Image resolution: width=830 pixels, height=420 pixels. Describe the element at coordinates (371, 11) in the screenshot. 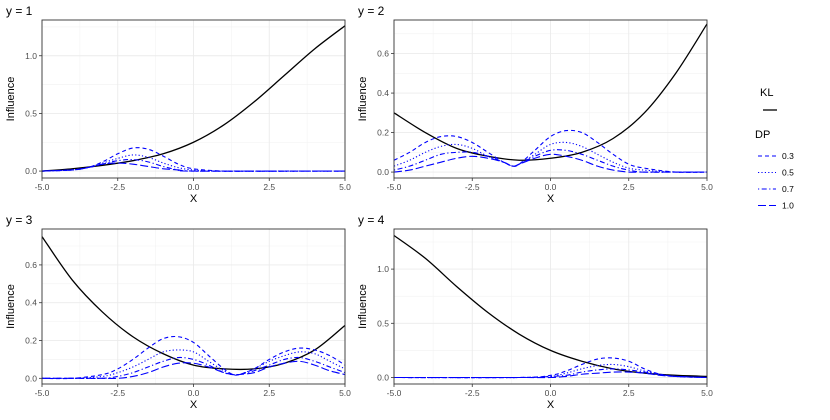

I see `panel-title: y = 2` at that location.